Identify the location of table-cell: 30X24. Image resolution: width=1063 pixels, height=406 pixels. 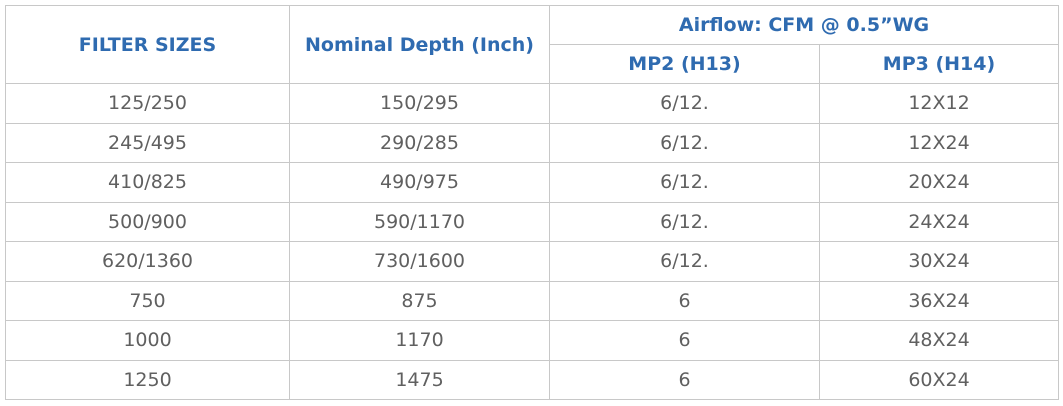
(939, 261).